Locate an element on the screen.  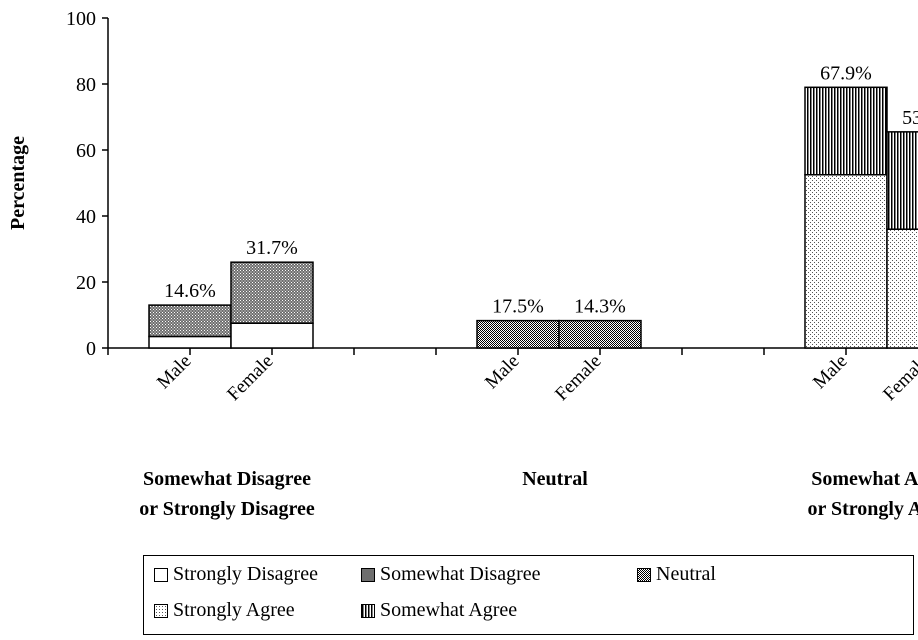
legend-item: Somewhat Disagree is located at coordinates (451, 574).